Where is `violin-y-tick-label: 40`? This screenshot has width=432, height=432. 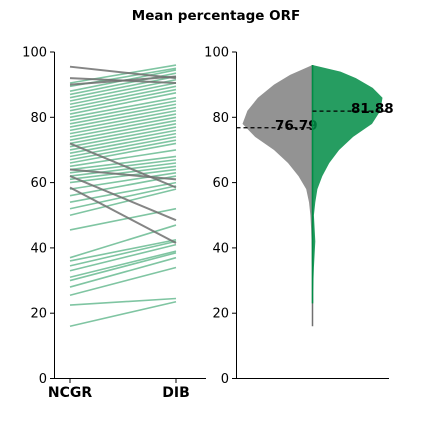 violin-y-tick-label: 40 is located at coordinates (220, 248).